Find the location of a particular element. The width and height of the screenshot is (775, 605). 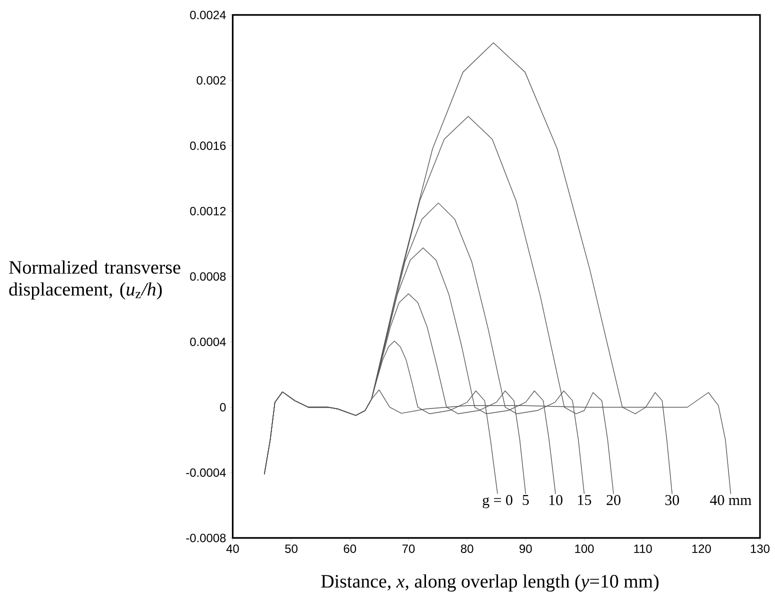

x-tick-label: 50 is located at coordinates (291, 548).